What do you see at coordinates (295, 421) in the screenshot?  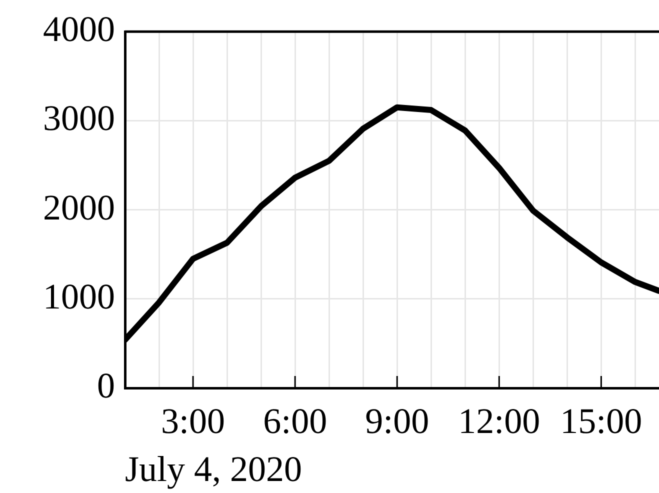 I see `x-tick-label: 6:00` at bounding box center [295, 421].